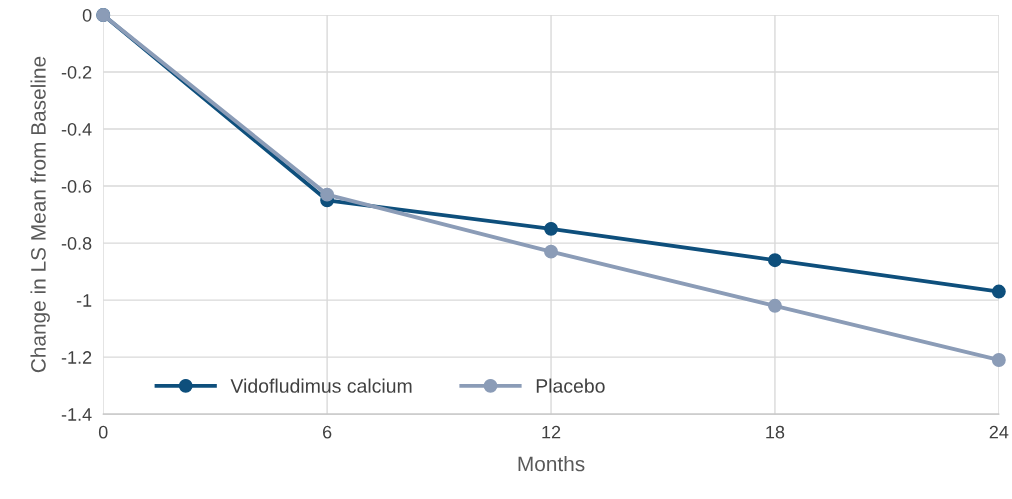  Describe the element at coordinates (551, 432) in the screenshot. I see `x-tick-label: 12` at that location.